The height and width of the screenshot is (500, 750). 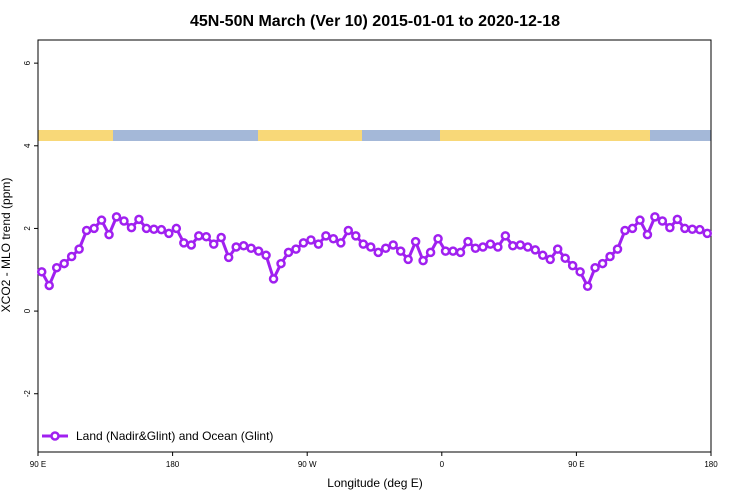 What do you see at coordinates (442, 464) in the screenshot?
I see `x-tick-label: 0` at bounding box center [442, 464].